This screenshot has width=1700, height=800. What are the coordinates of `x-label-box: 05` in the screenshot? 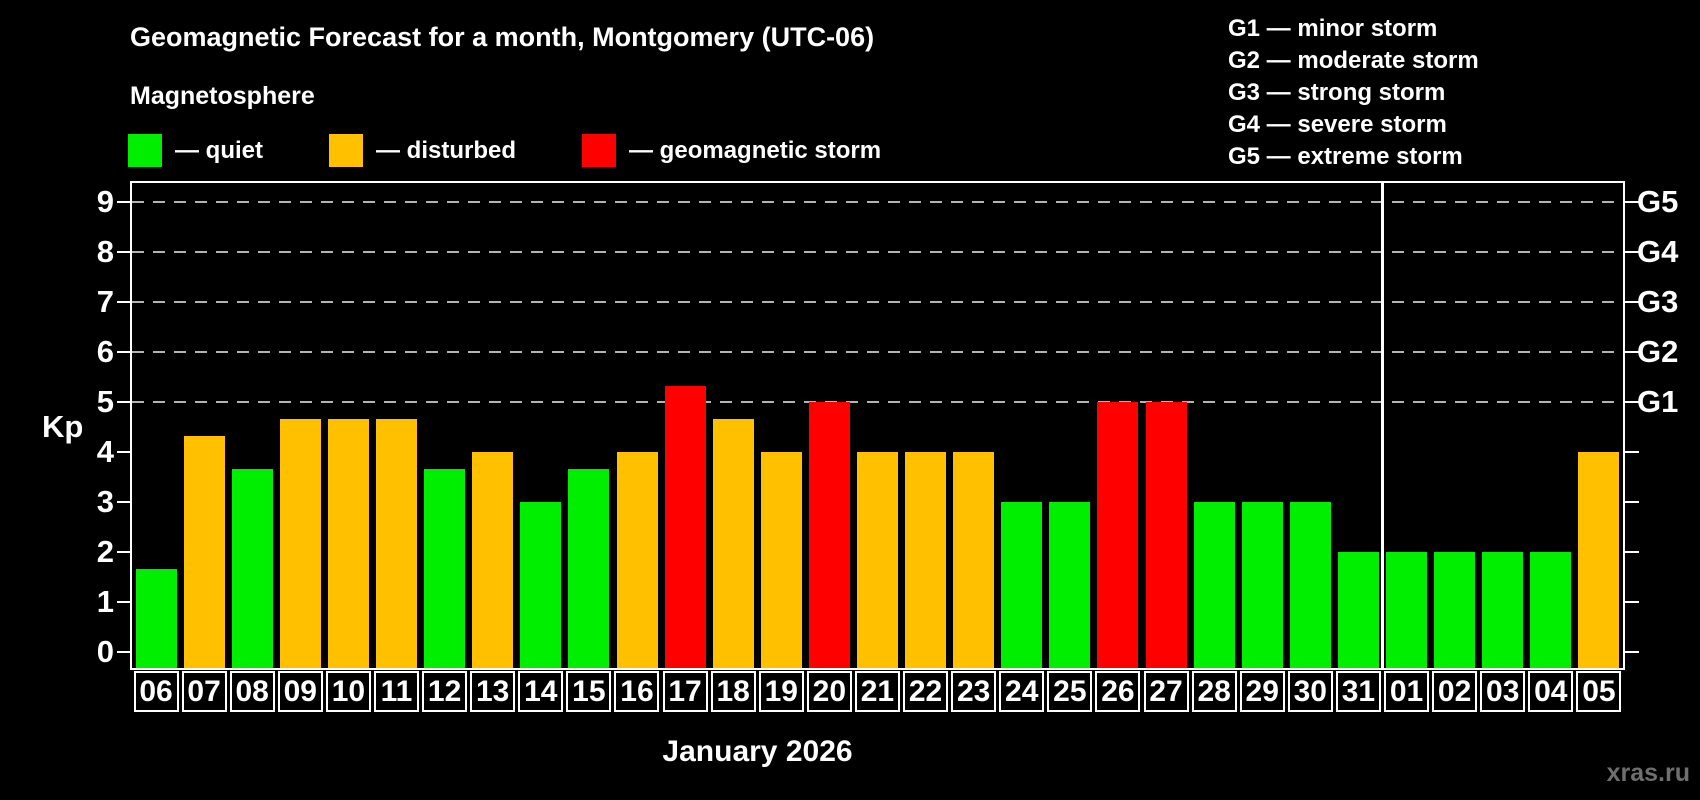 It's located at (1599, 691).